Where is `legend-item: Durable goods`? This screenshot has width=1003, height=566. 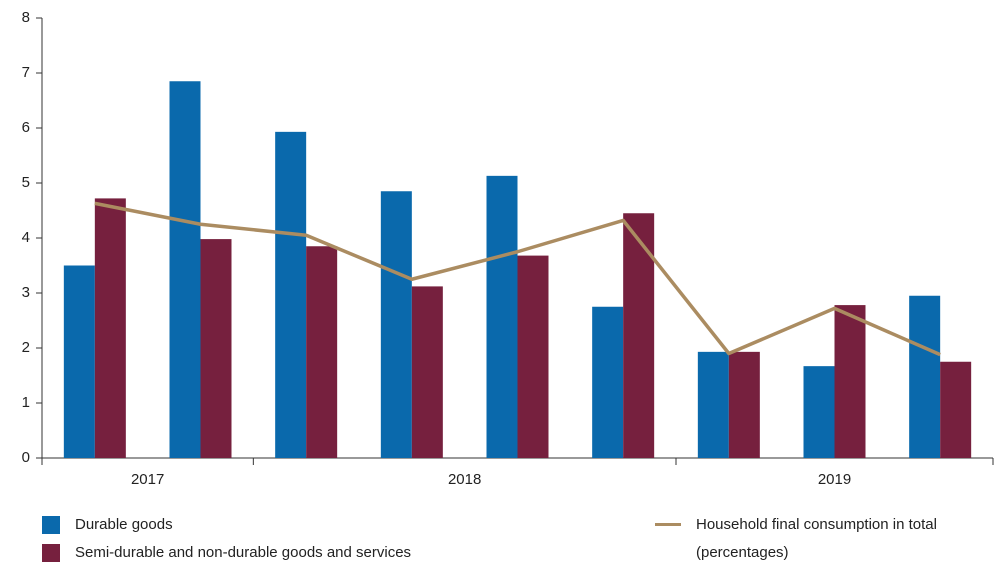
legend-item: Durable goods is located at coordinates (226, 525).